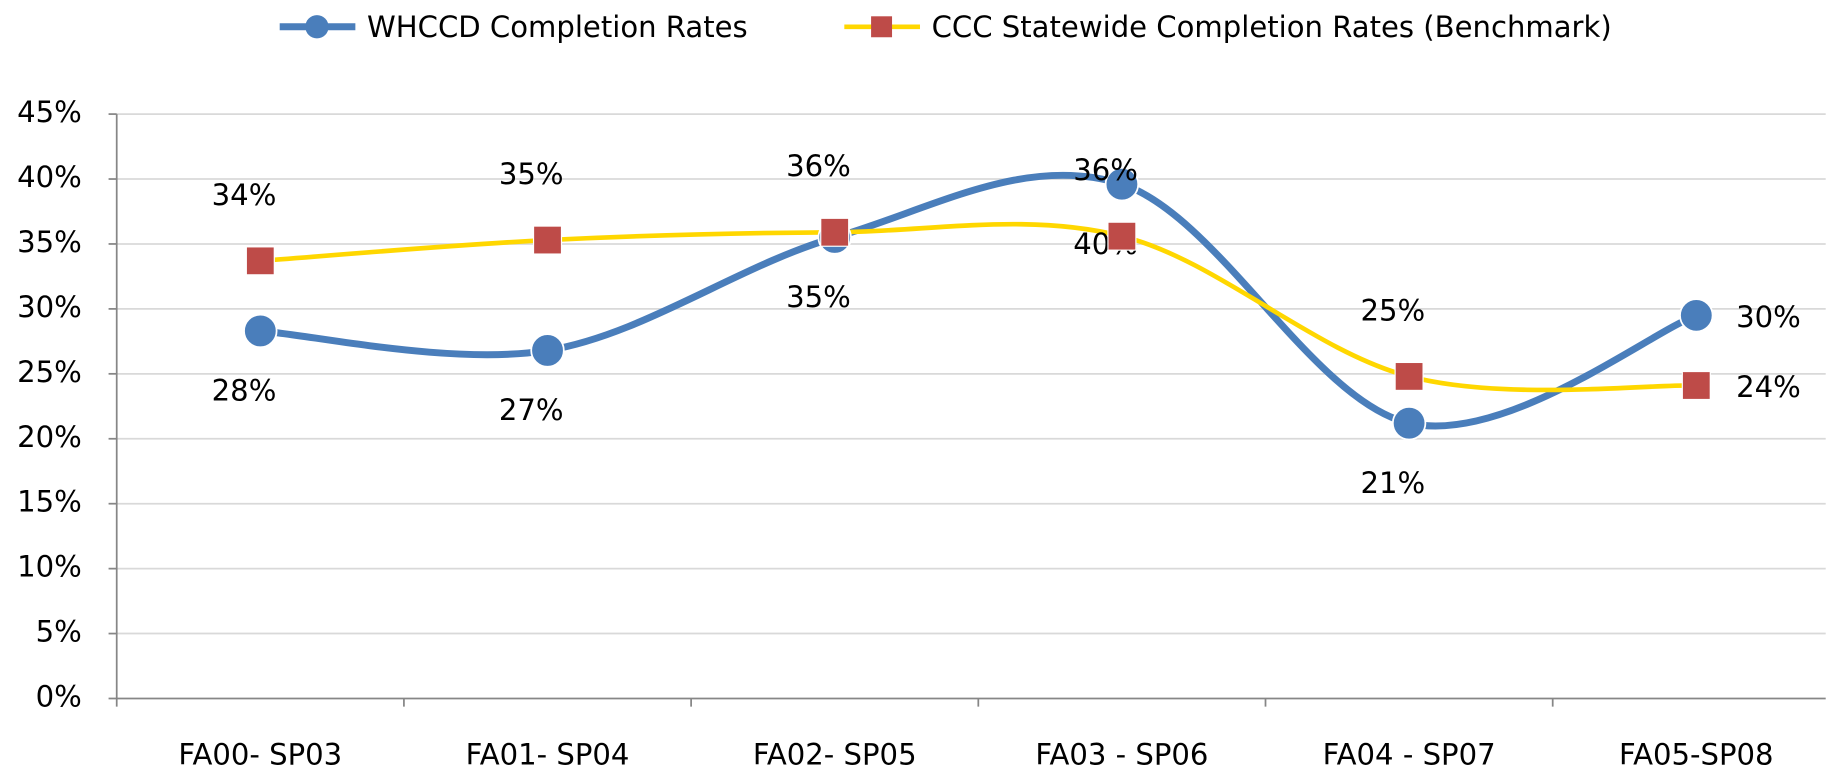 This screenshot has height=773, width=1826. What do you see at coordinates (49, 437) in the screenshot?
I see `y-tick-label: 20%` at bounding box center [49, 437].